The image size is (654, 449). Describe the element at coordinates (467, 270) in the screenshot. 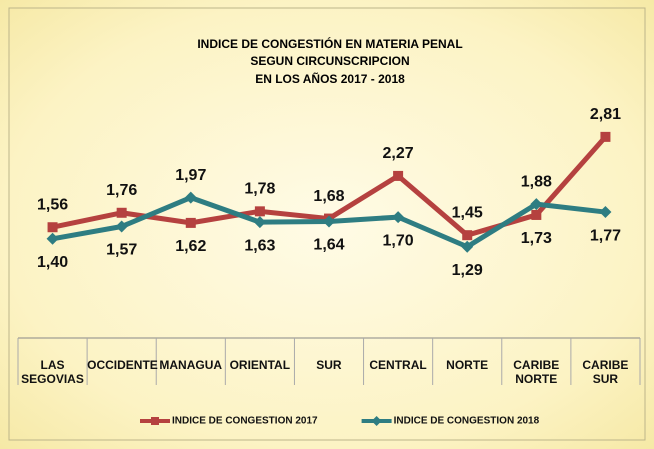

I see `data-label: 1,29` at that location.